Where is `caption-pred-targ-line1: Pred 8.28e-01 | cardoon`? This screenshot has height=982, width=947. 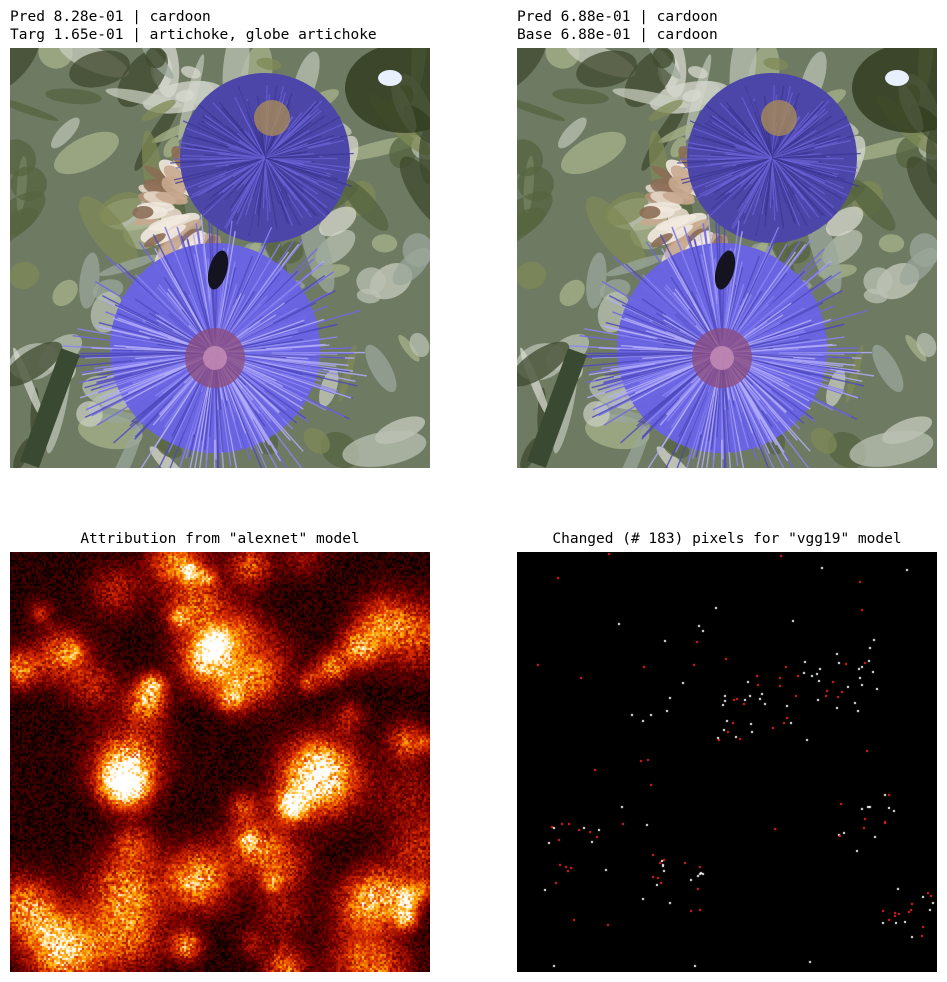 caption-pred-targ-line1: Pred 8.28e-01 | cardoon is located at coordinates (110, 17).